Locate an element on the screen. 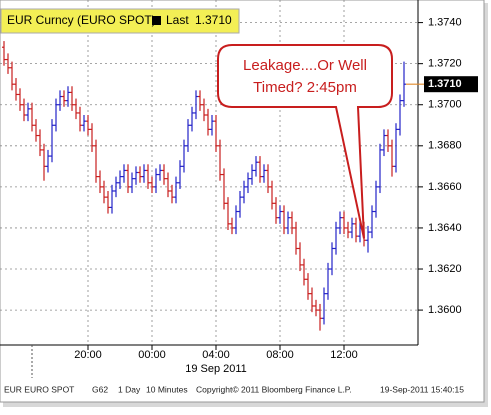  x-tick-label: 12:00 is located at coordinates (344, 355).